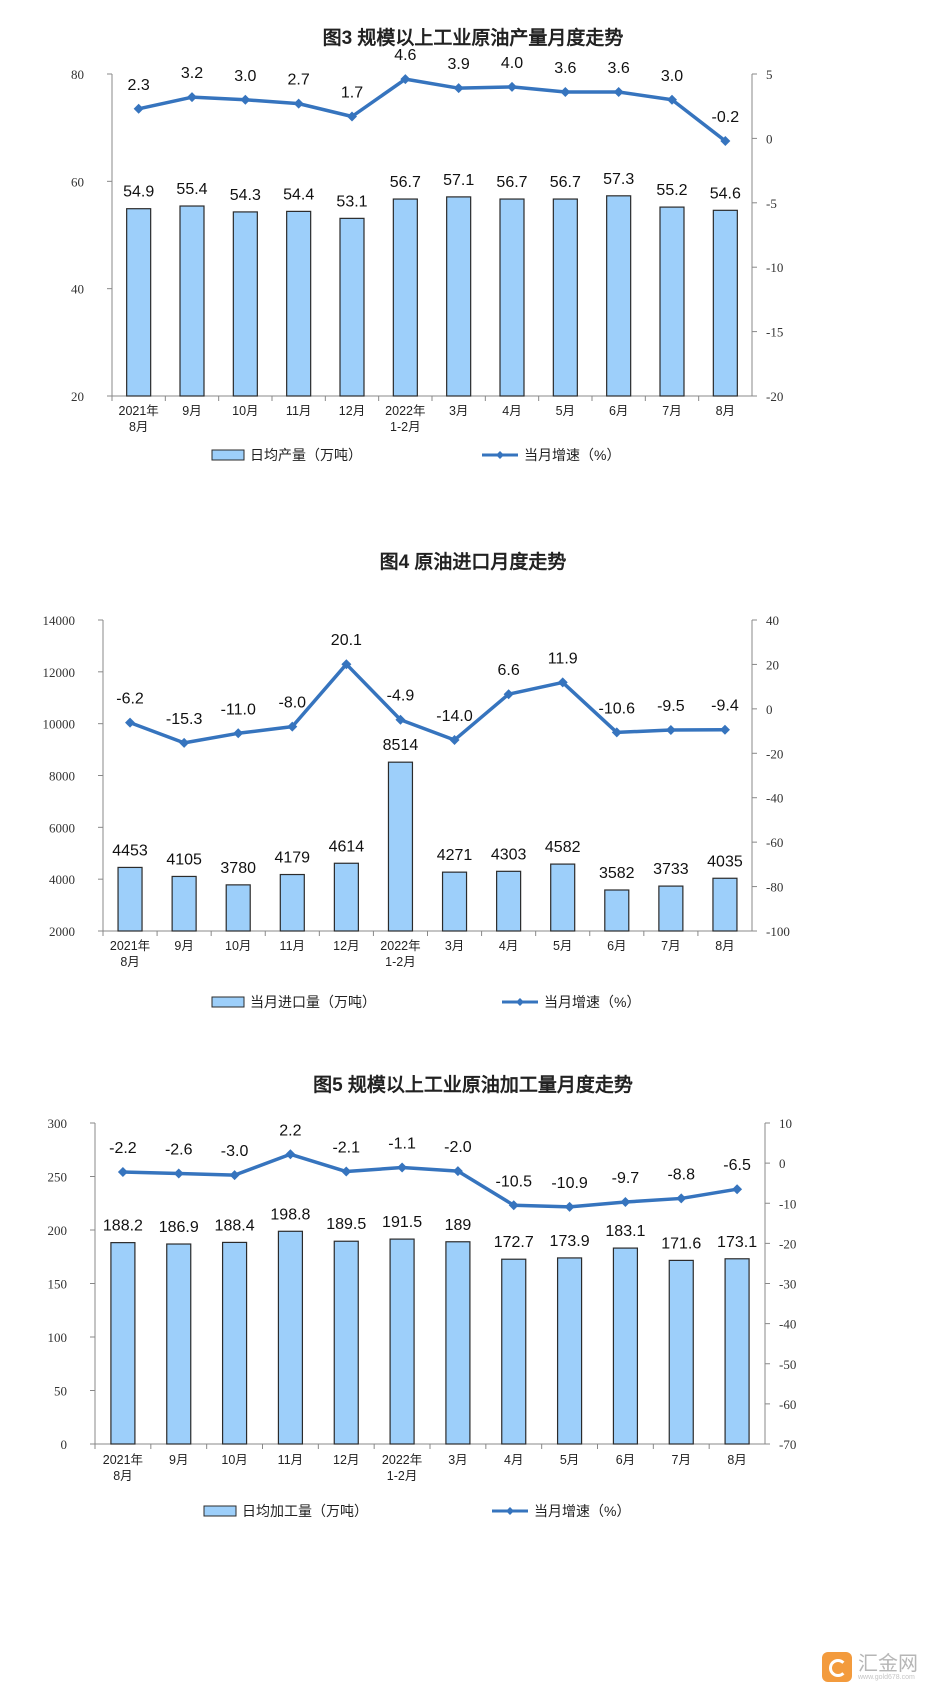  What do you see at coordinates (565, 182) in the screenshot?
I see `bar-value-label: 56.7` at bounding box center [565, 182].